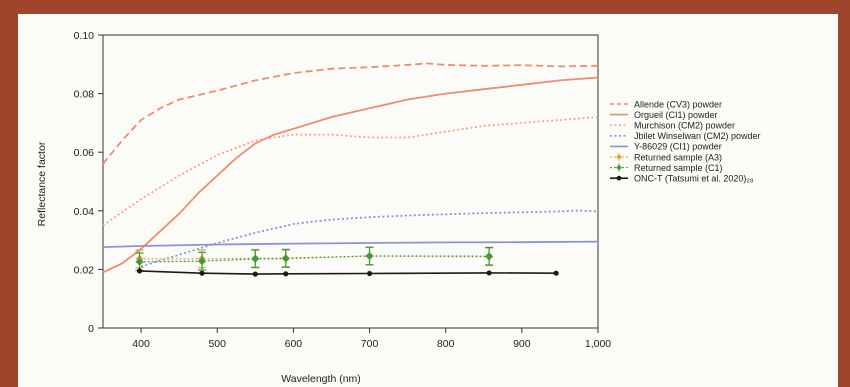  What do you see at coordinates (678, 104) in the screenshot?
I see `legend-label: Allende (CV3) powder` at bounding box center [678, 104].